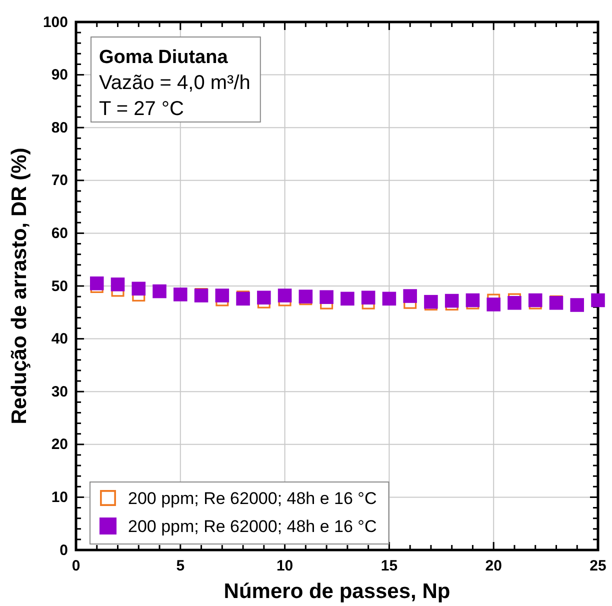 The width and height of the screenshot is (612, 606). What do you see at coordinates (141, 109) in the screenshot?
I see `annotation: T = 27 °C` at bounding box center [141, 109].